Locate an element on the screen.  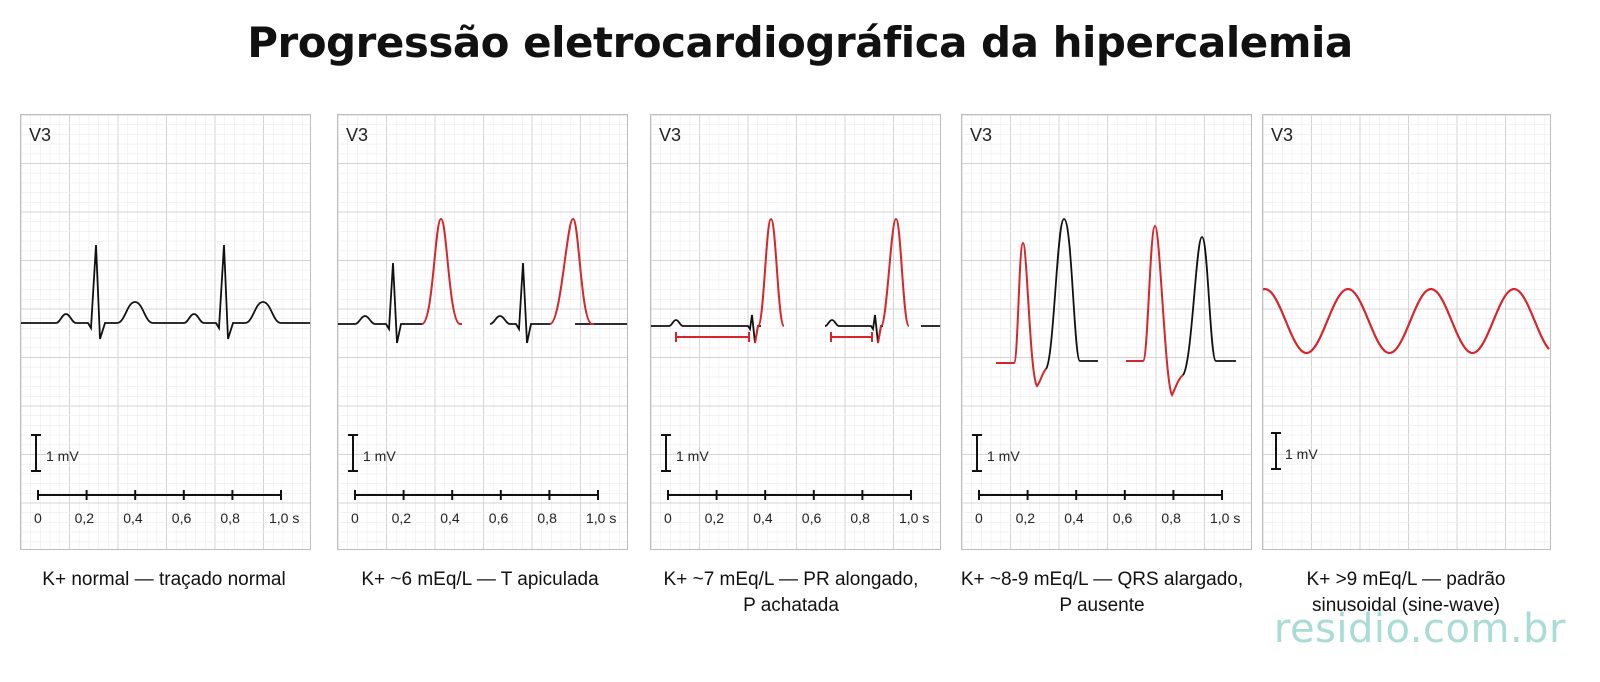
ecg-grid-peaked-t: 1 mV 0 0,2 0,4 0,6 0,8 1,0 s is located at coordinates (482, 332).